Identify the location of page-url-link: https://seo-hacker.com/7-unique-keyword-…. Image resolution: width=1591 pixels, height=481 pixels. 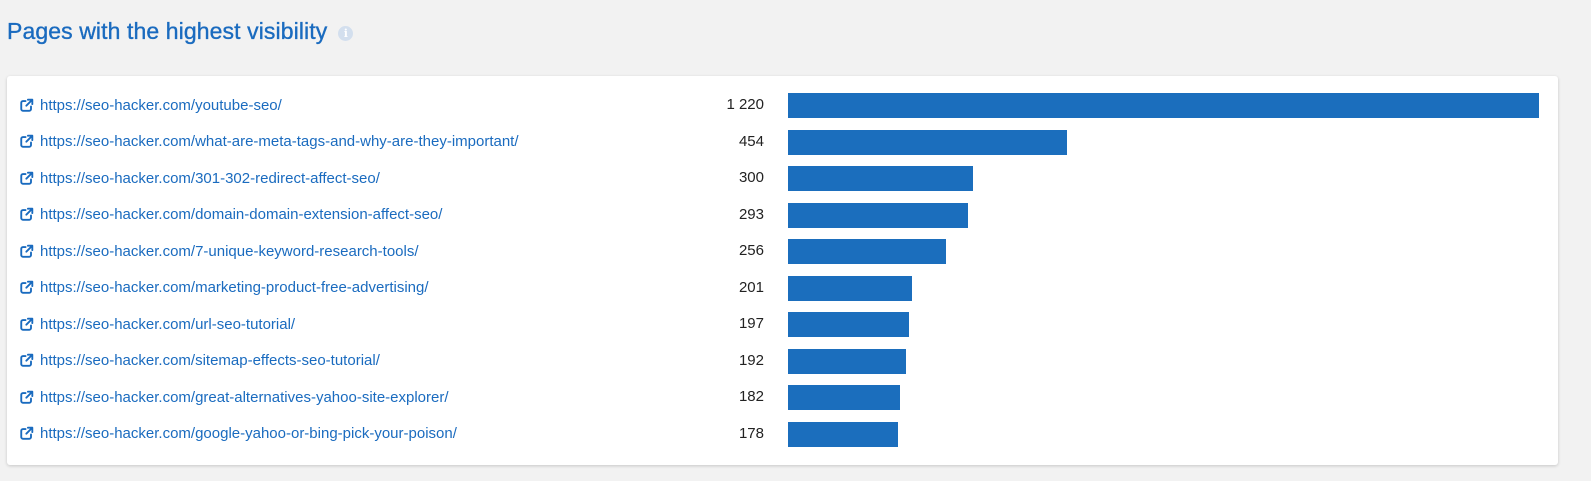
(219, 251).